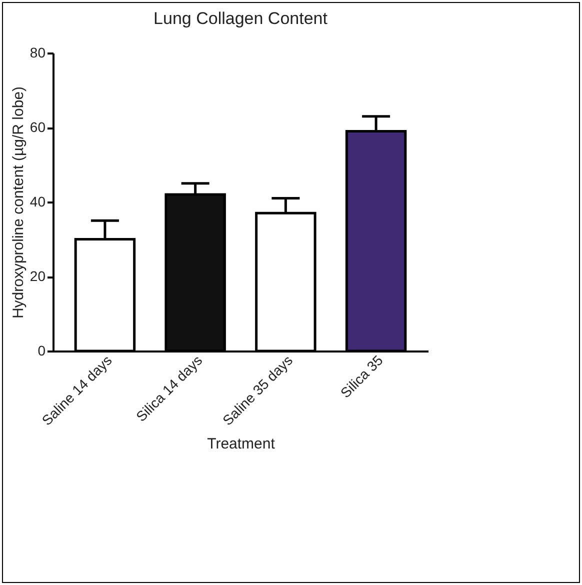  I want to click on x-axis-title: Treatment, so click(241, 443).